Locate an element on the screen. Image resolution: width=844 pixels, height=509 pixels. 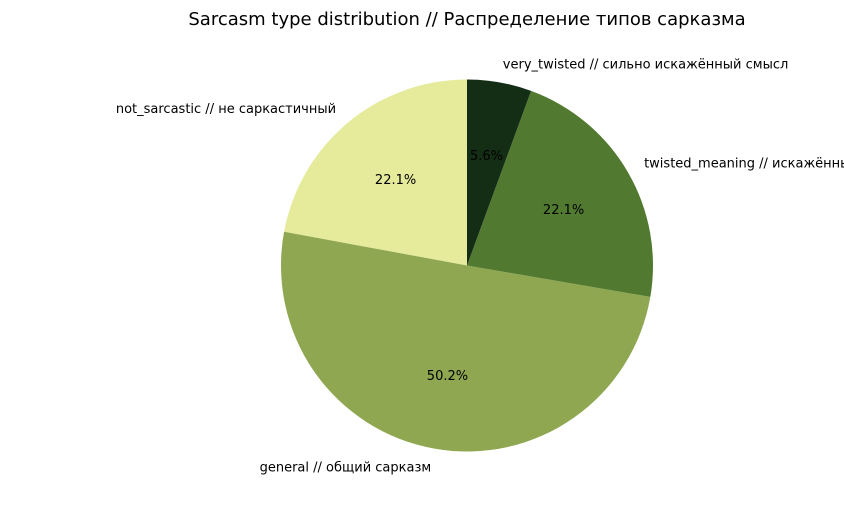
percent-label: 5.6% is located at coordinates (486, 156).